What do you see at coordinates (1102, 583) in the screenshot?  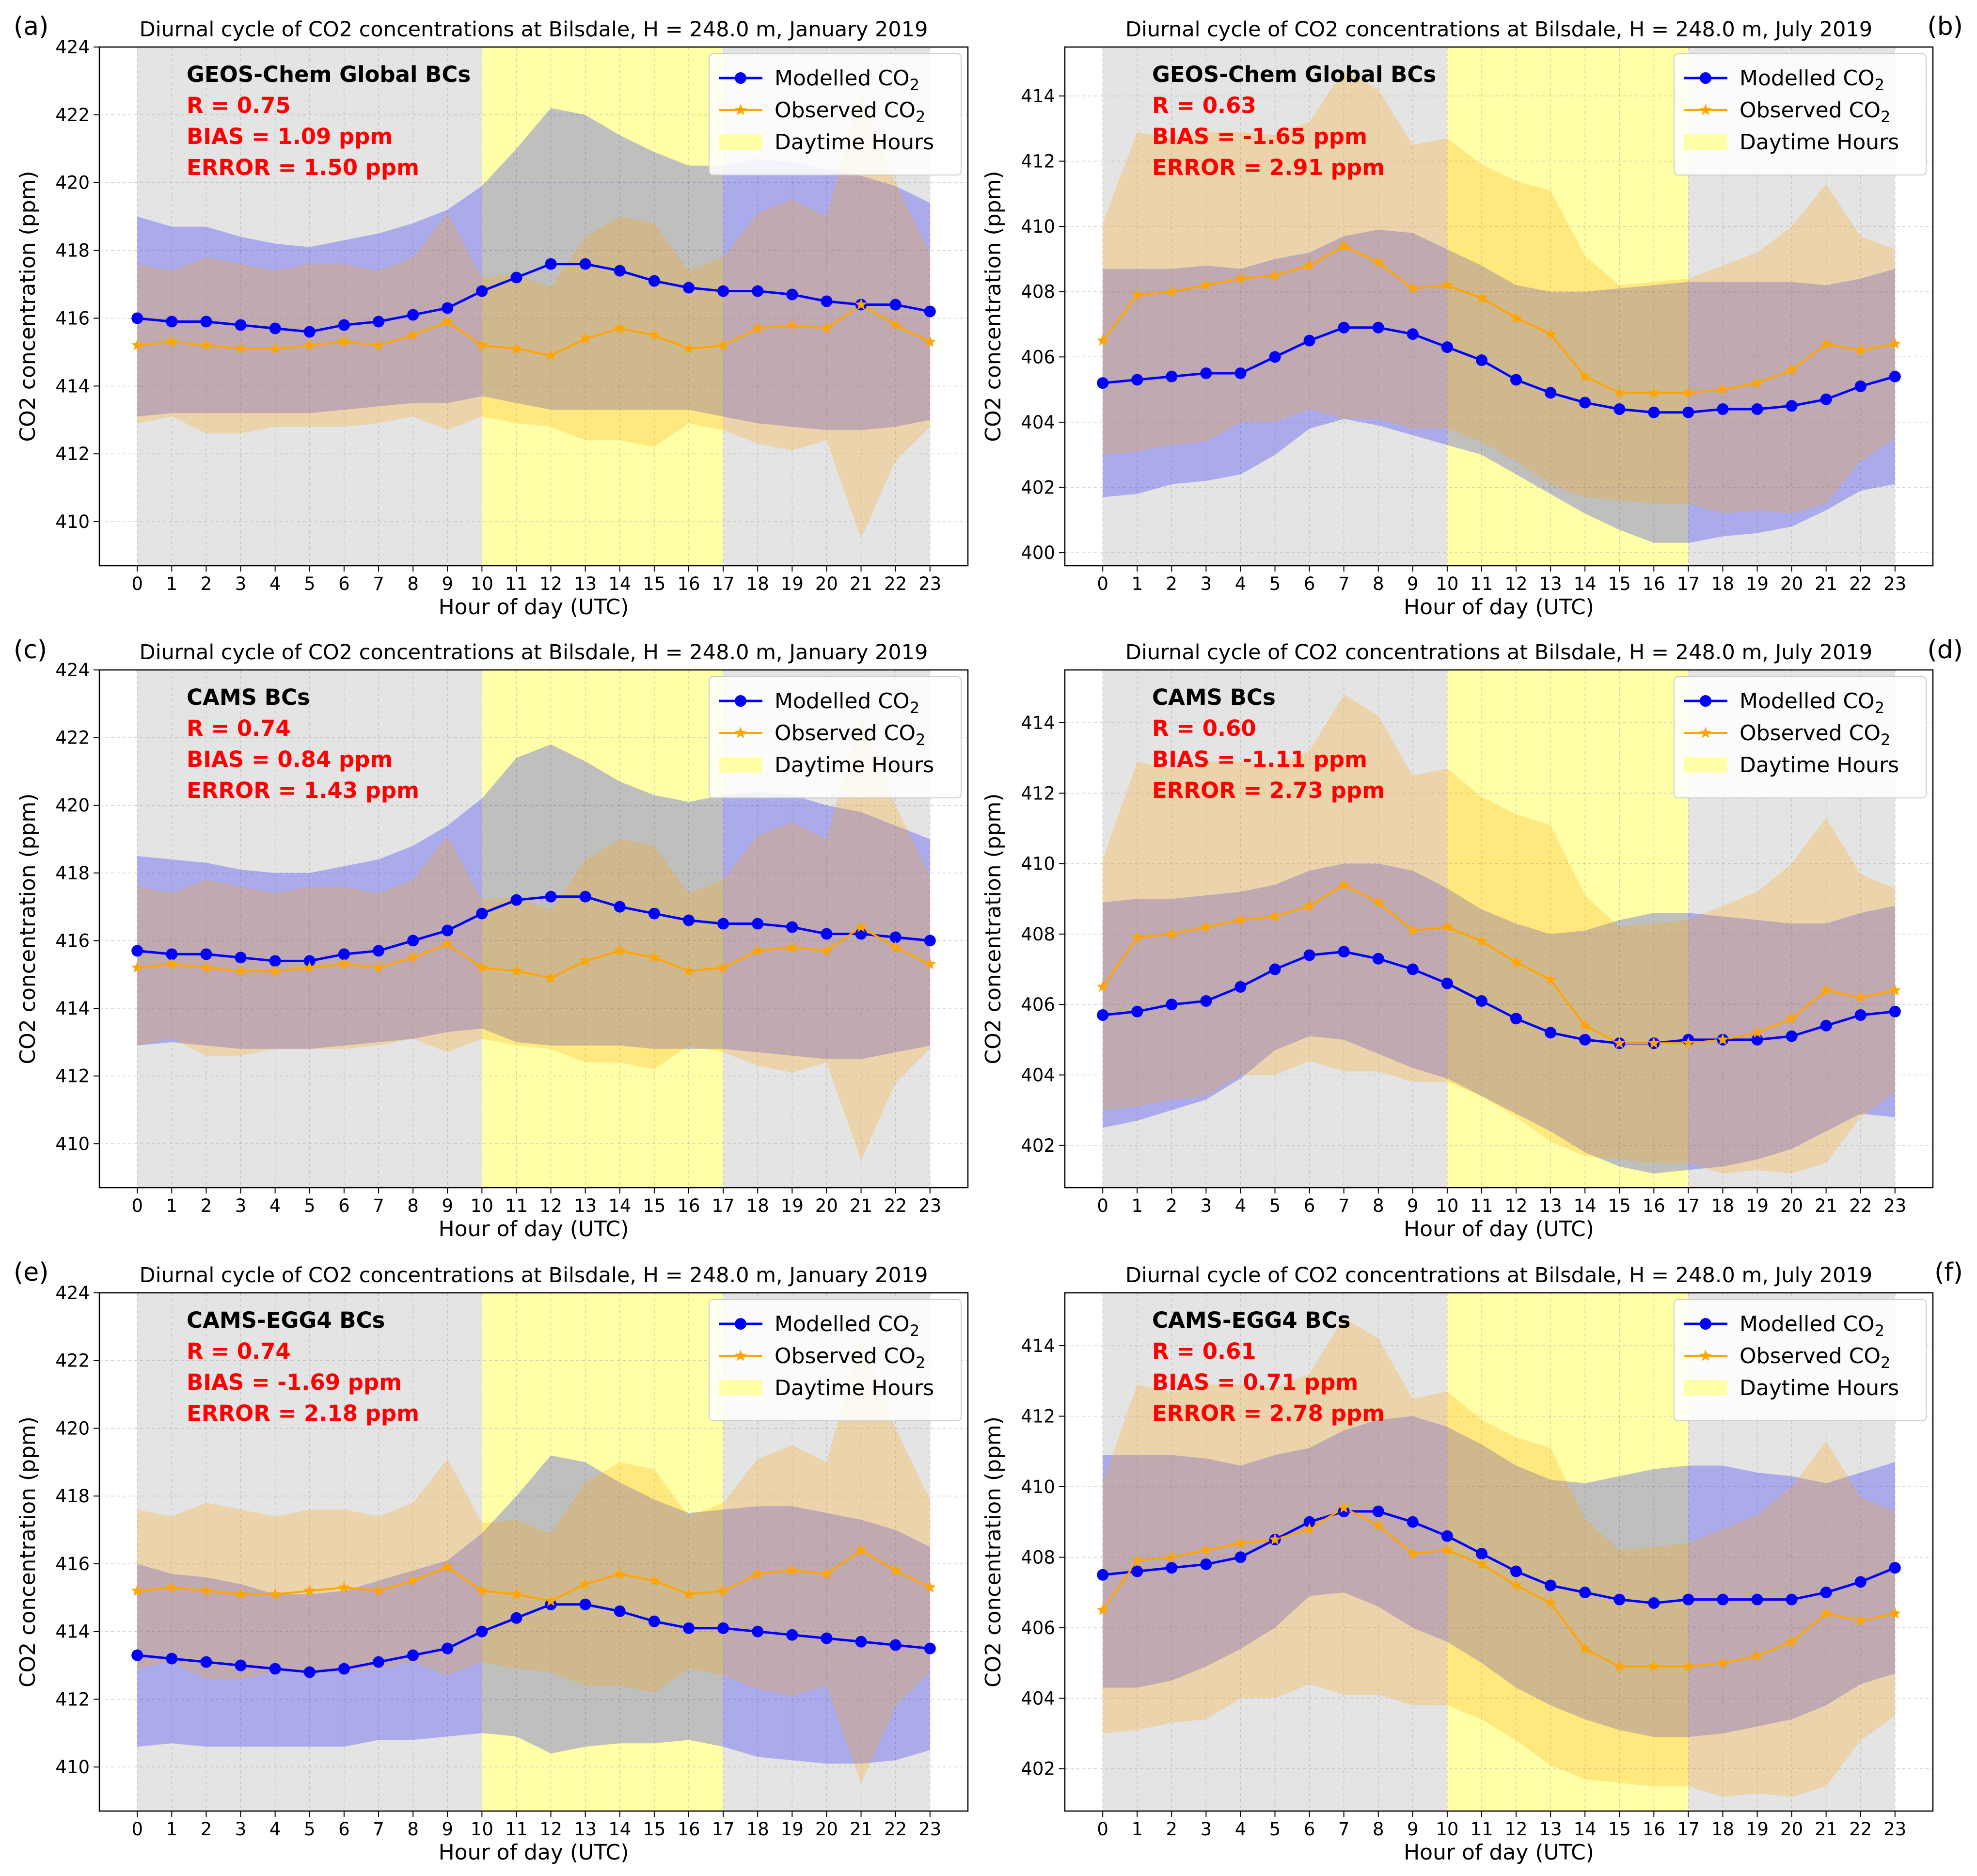 I see `x-tick-label: 0` at bounding box center [1102, 583].